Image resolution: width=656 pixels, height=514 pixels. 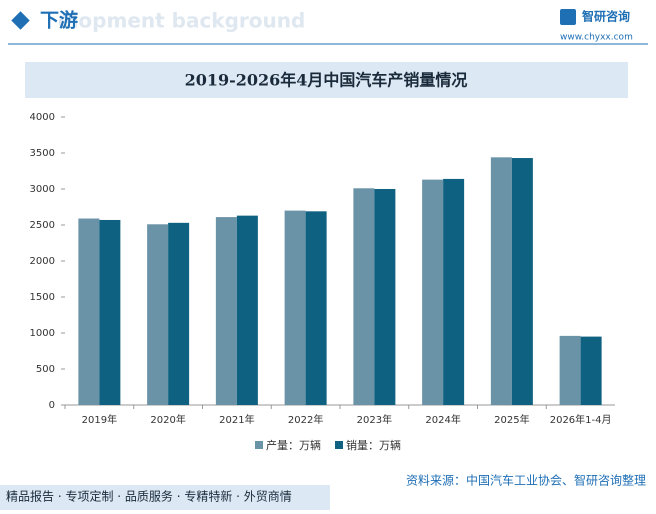 What do you see at coordinates (373, 445) in the screenshot?
I see `legend-label: 销量：万辆` at bounding box center [373, 445].